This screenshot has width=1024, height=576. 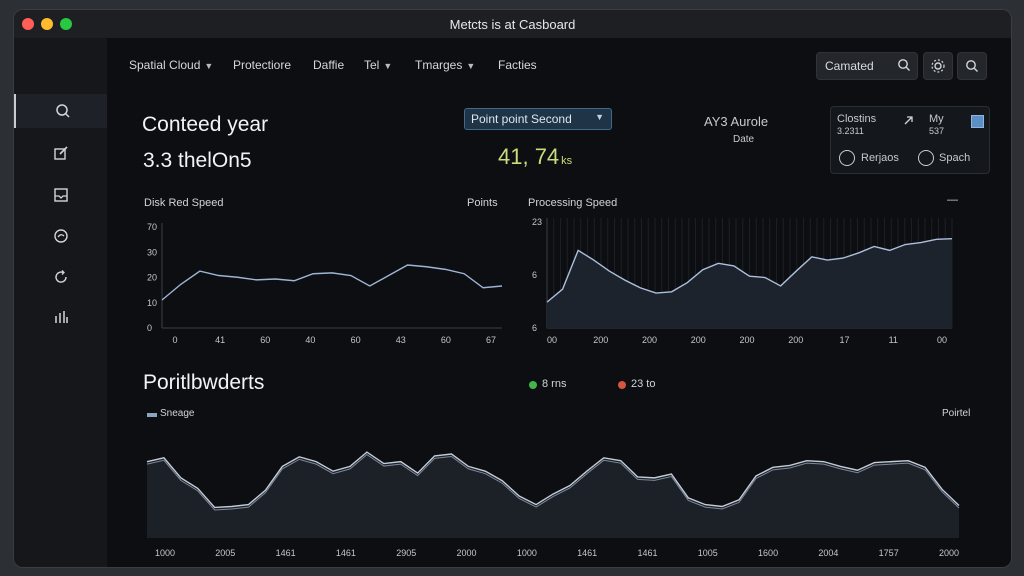 I want to click on chart1-title: Disk Red Speed, so click(x=184, y=203).